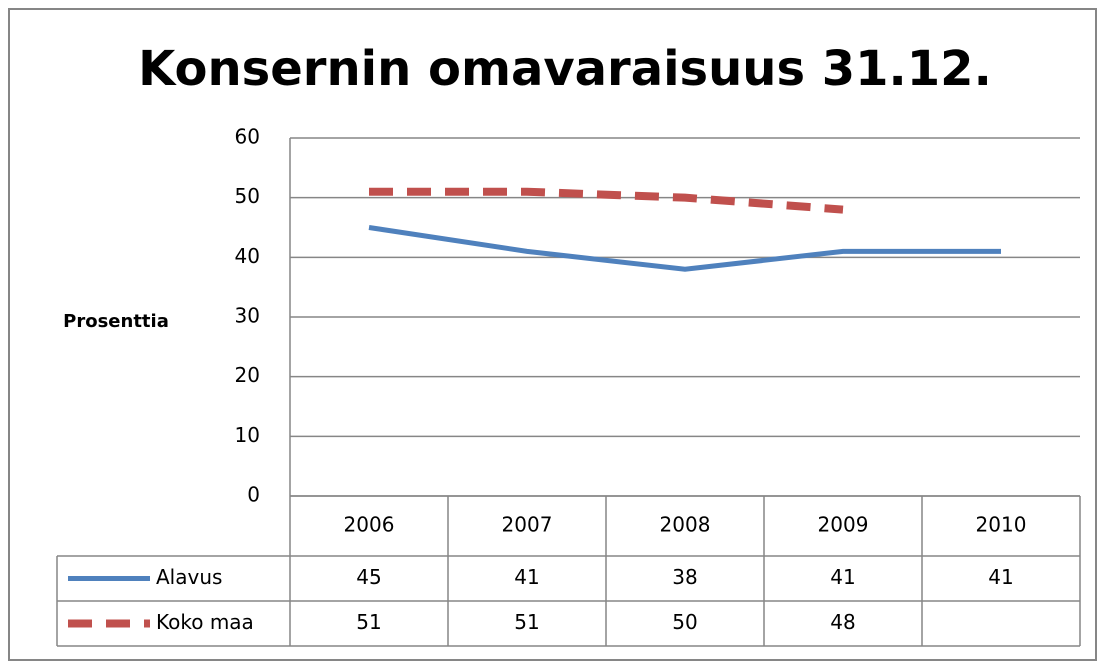 This screenshot has height=667, width=1105. I want to click on chart-title: Konsernin omavaraisuus 31.12., so click(565, 69).